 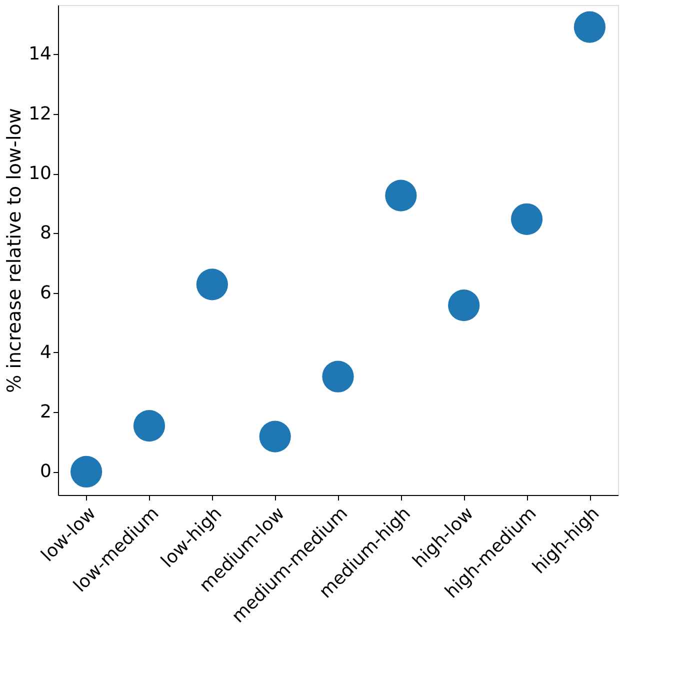 I want to click on y-tick-label: 12, so click(x=40, y=113).